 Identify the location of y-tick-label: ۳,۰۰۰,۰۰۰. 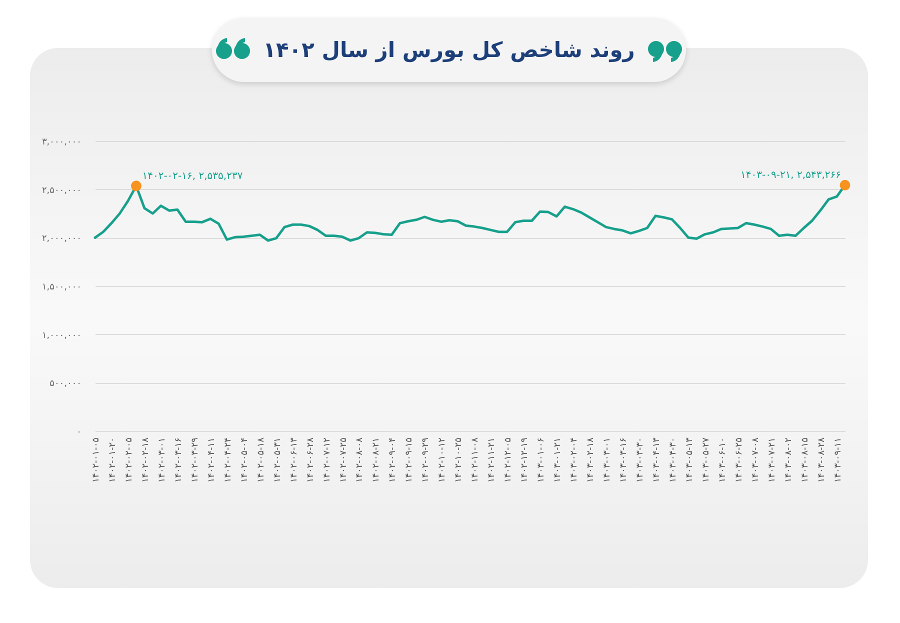
(62, 143).